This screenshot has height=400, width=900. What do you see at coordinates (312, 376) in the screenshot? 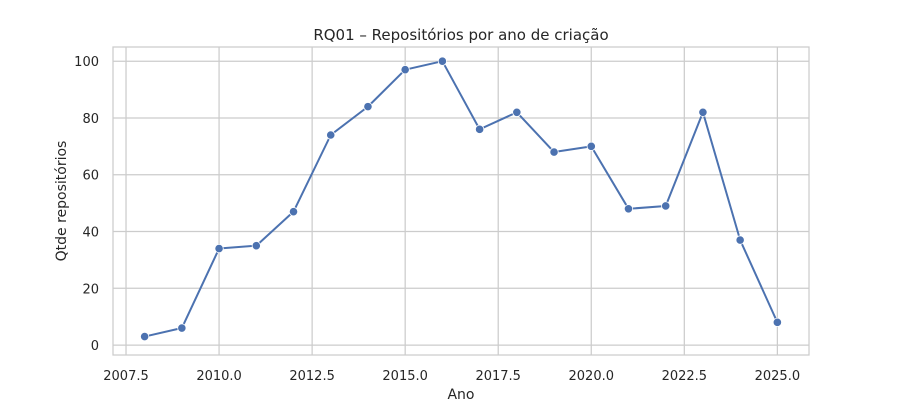
I see `x-tick-label: 2012.5` at bounding box center [312, 376].